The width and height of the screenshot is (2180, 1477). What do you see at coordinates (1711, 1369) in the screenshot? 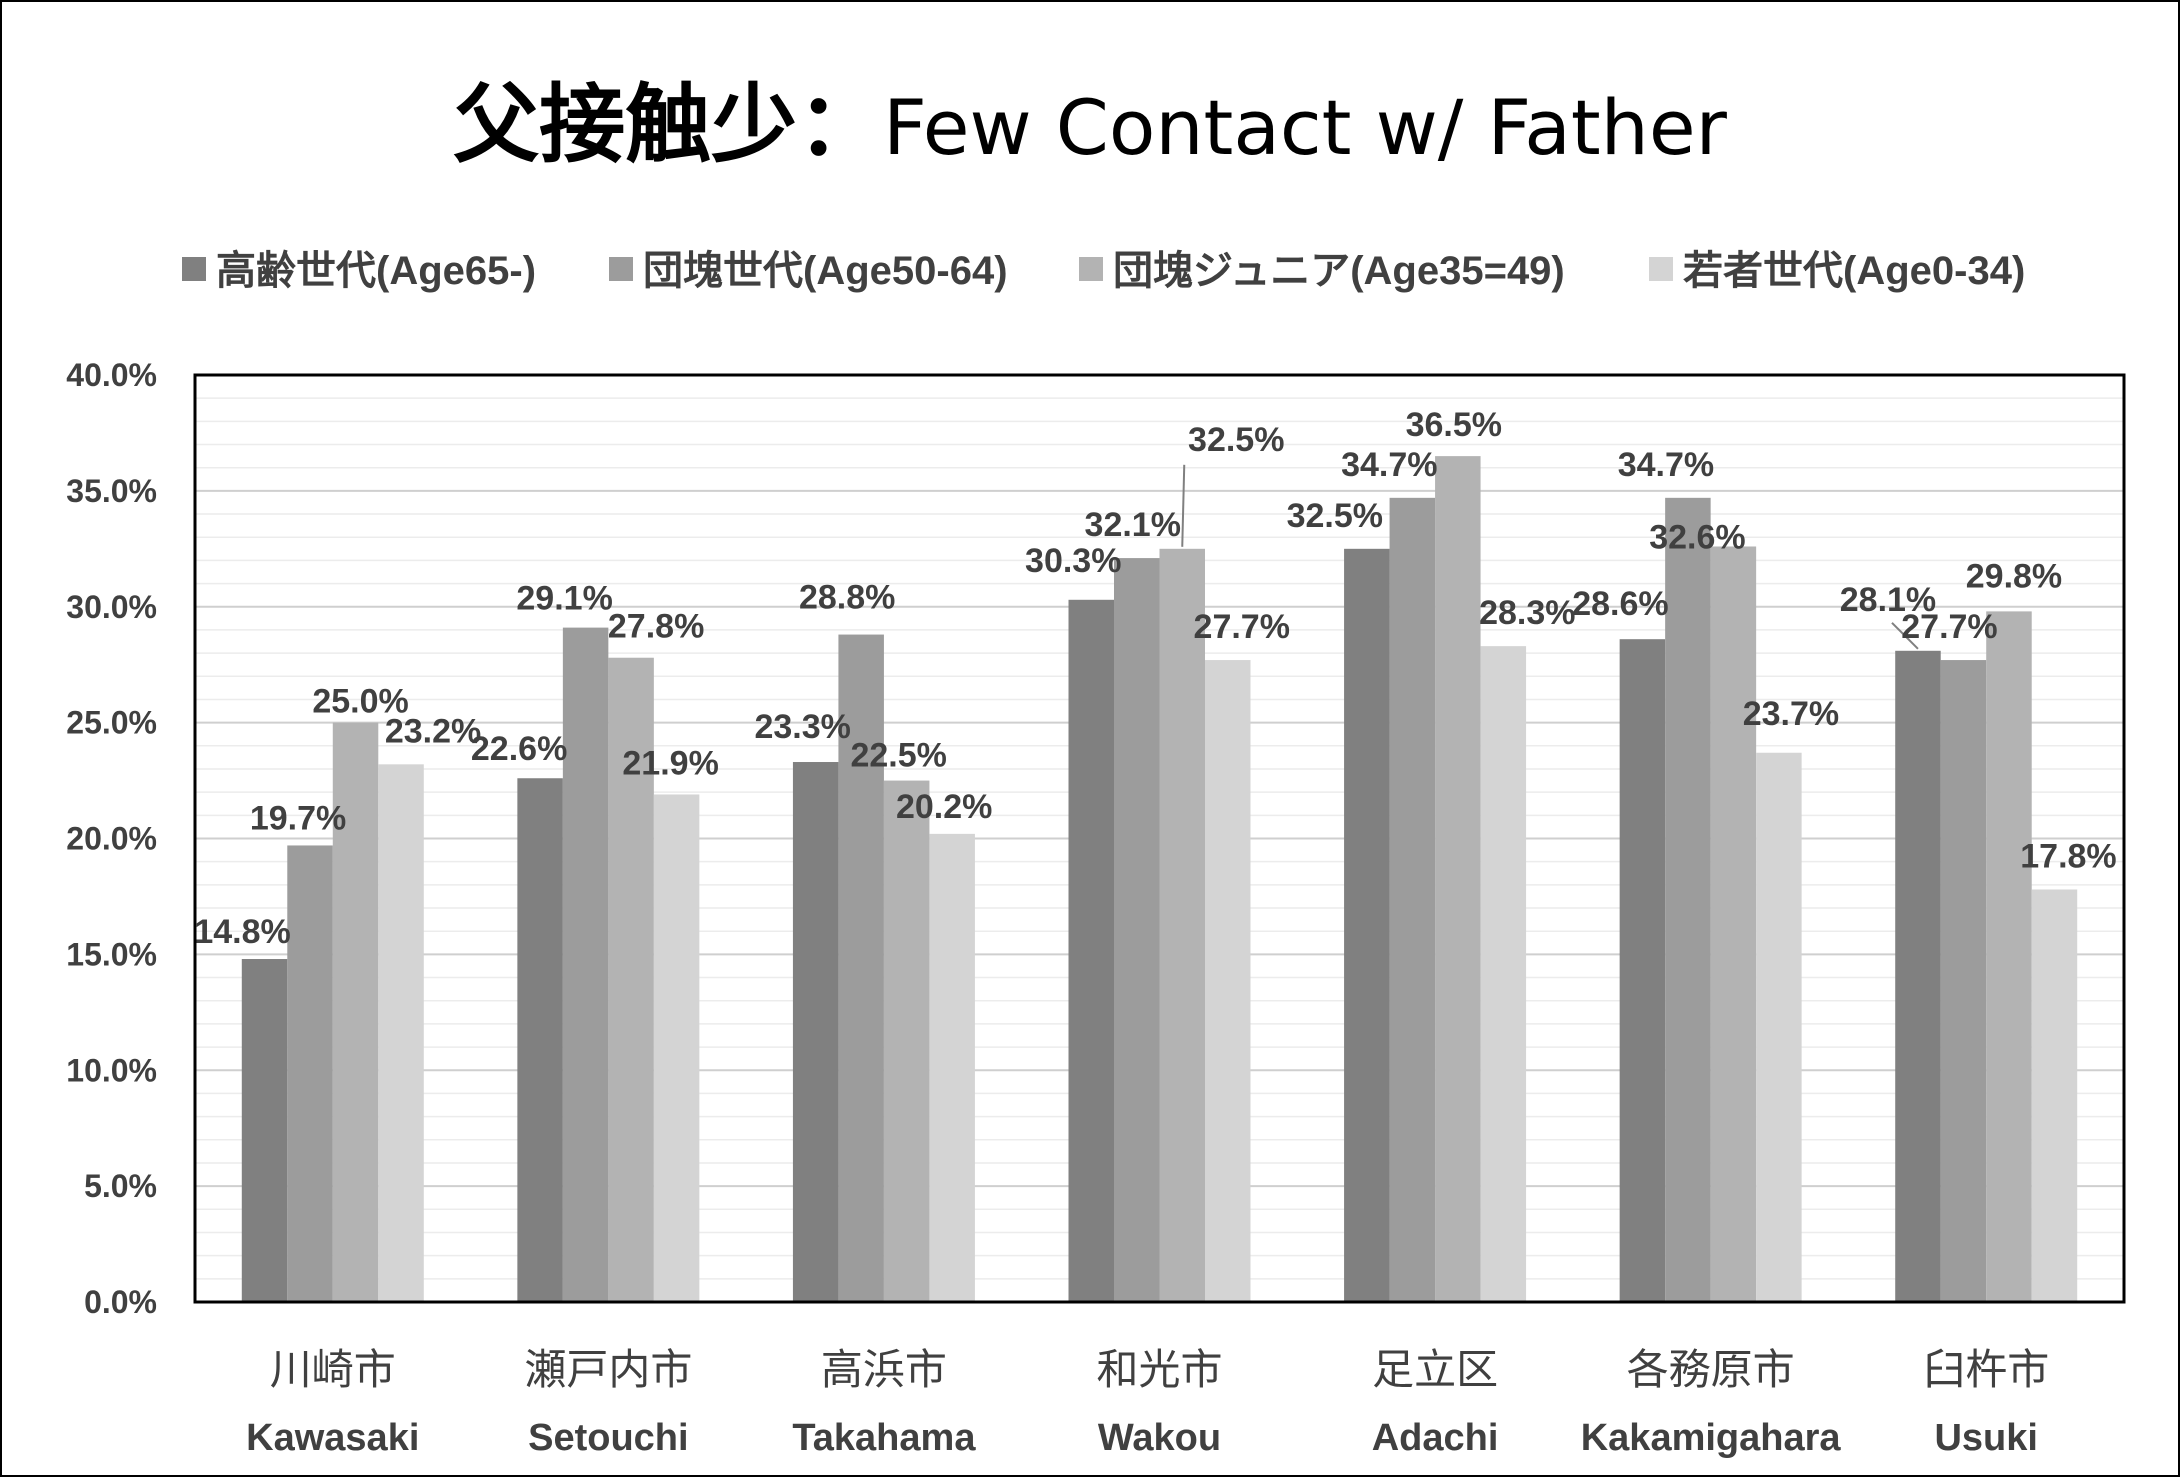
I see `x-category-label-jp: 各務原市` at bounding box center [1711, 1369].